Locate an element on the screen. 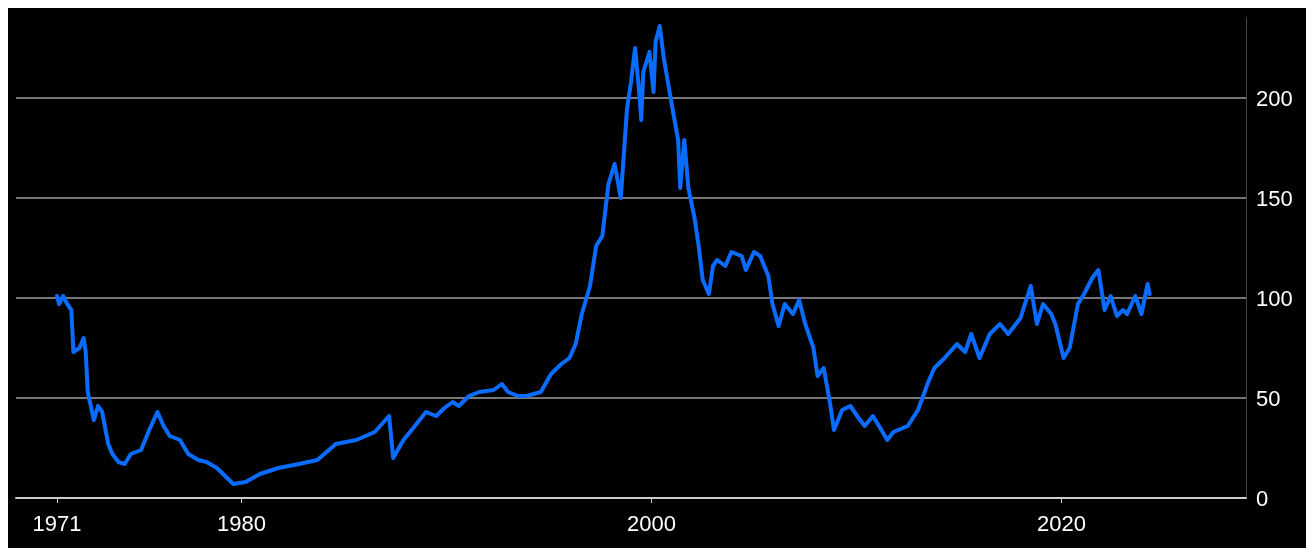 The width and height of the screenshot is (1314, 556). x-tick-label: 1980 is located at coordinates (241, 523).